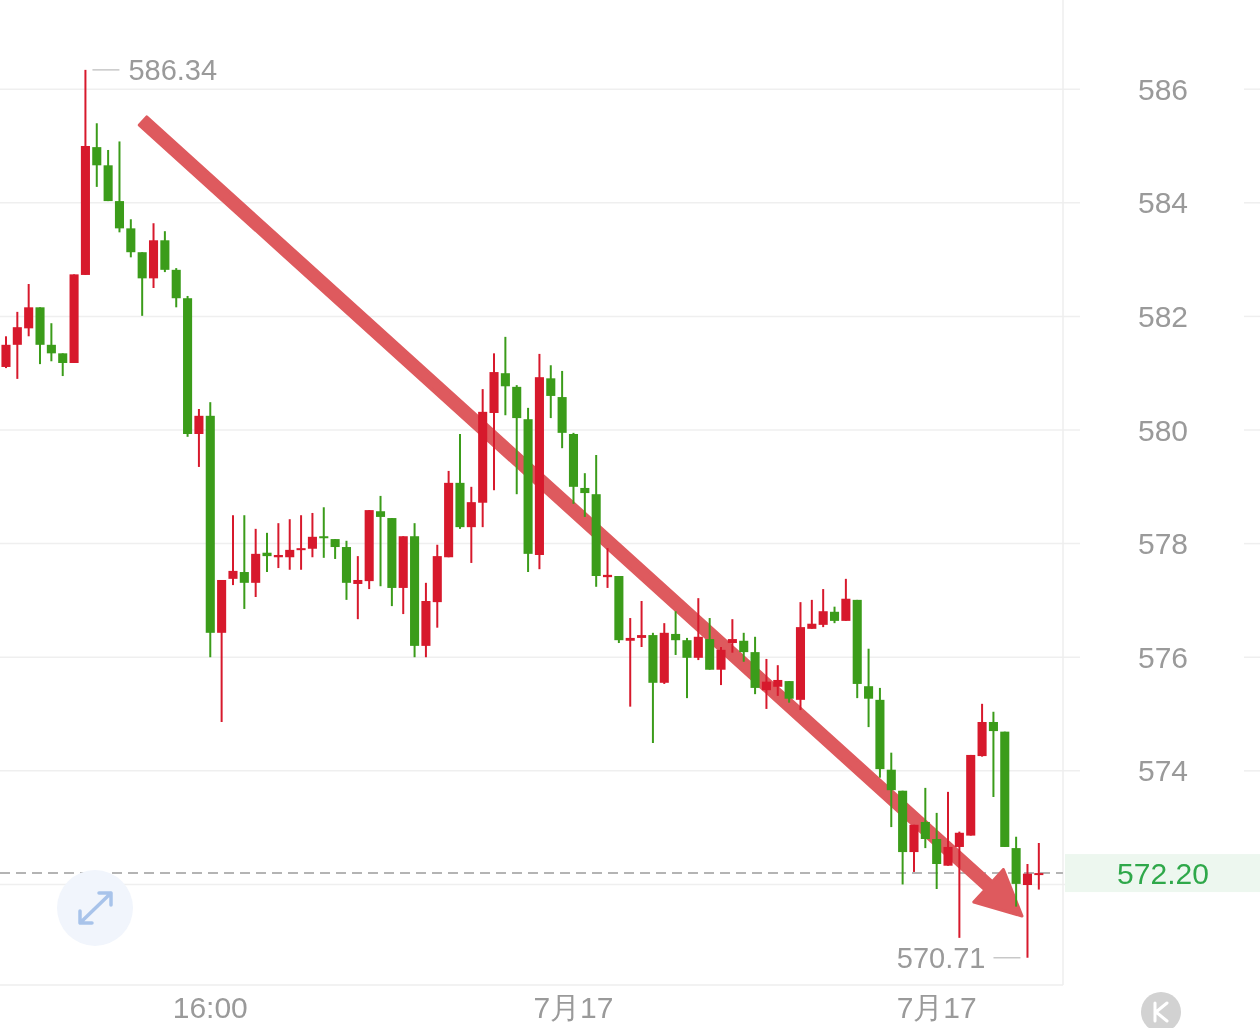 This screenshot has width=1260, height=1028. I want to click on annotation: 570.71, so click(941, 957).